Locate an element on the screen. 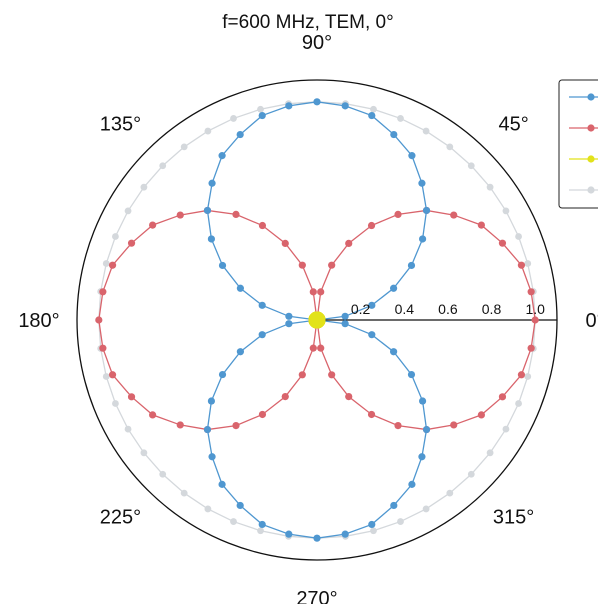 This screenshot has width=598, height=604. radial-tick-label: 0.2 is located at coordinates (361, 309).